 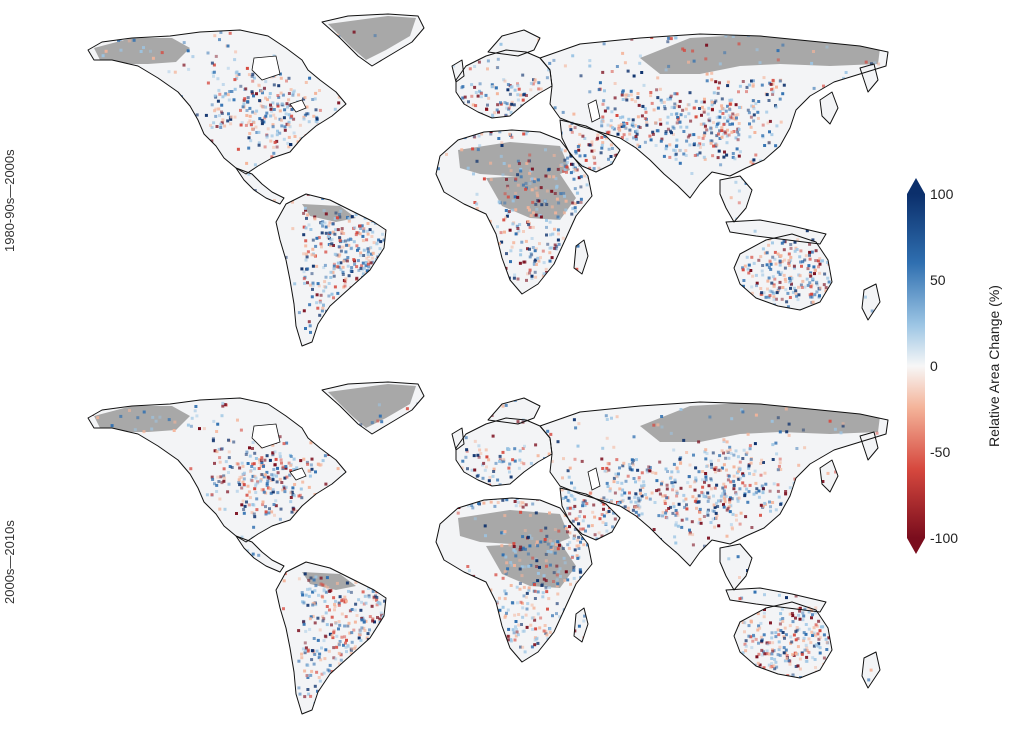 I want to click on no-data-alaska-canada, so click(x=142, y=419).